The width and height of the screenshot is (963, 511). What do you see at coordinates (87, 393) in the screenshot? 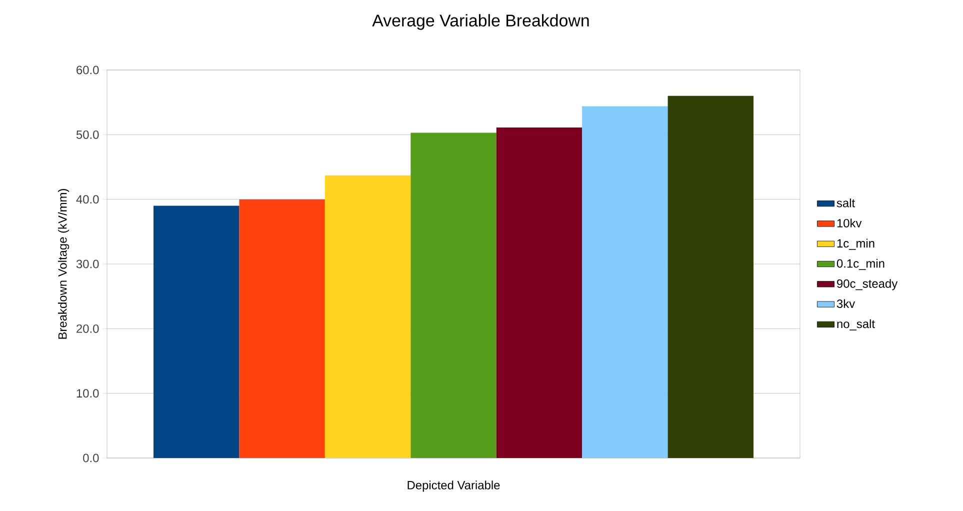
I see `y-tick-label: 10.0` at bounding box center [87, 393].